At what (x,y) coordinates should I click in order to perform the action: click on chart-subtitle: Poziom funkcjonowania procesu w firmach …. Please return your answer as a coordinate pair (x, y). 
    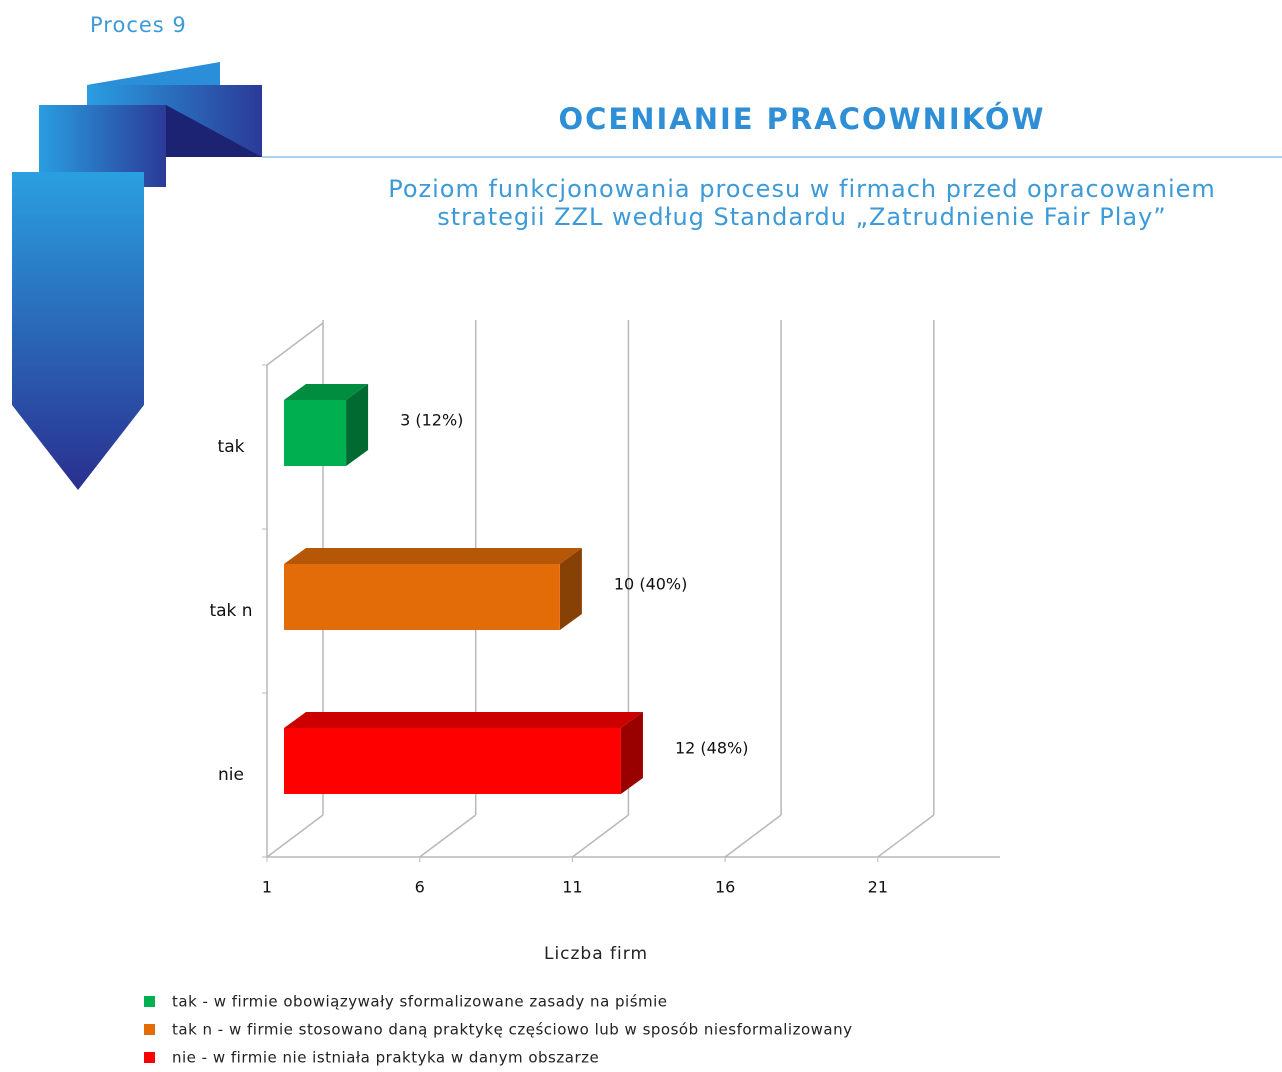
    Looking at the image, I should click on (802, 189).